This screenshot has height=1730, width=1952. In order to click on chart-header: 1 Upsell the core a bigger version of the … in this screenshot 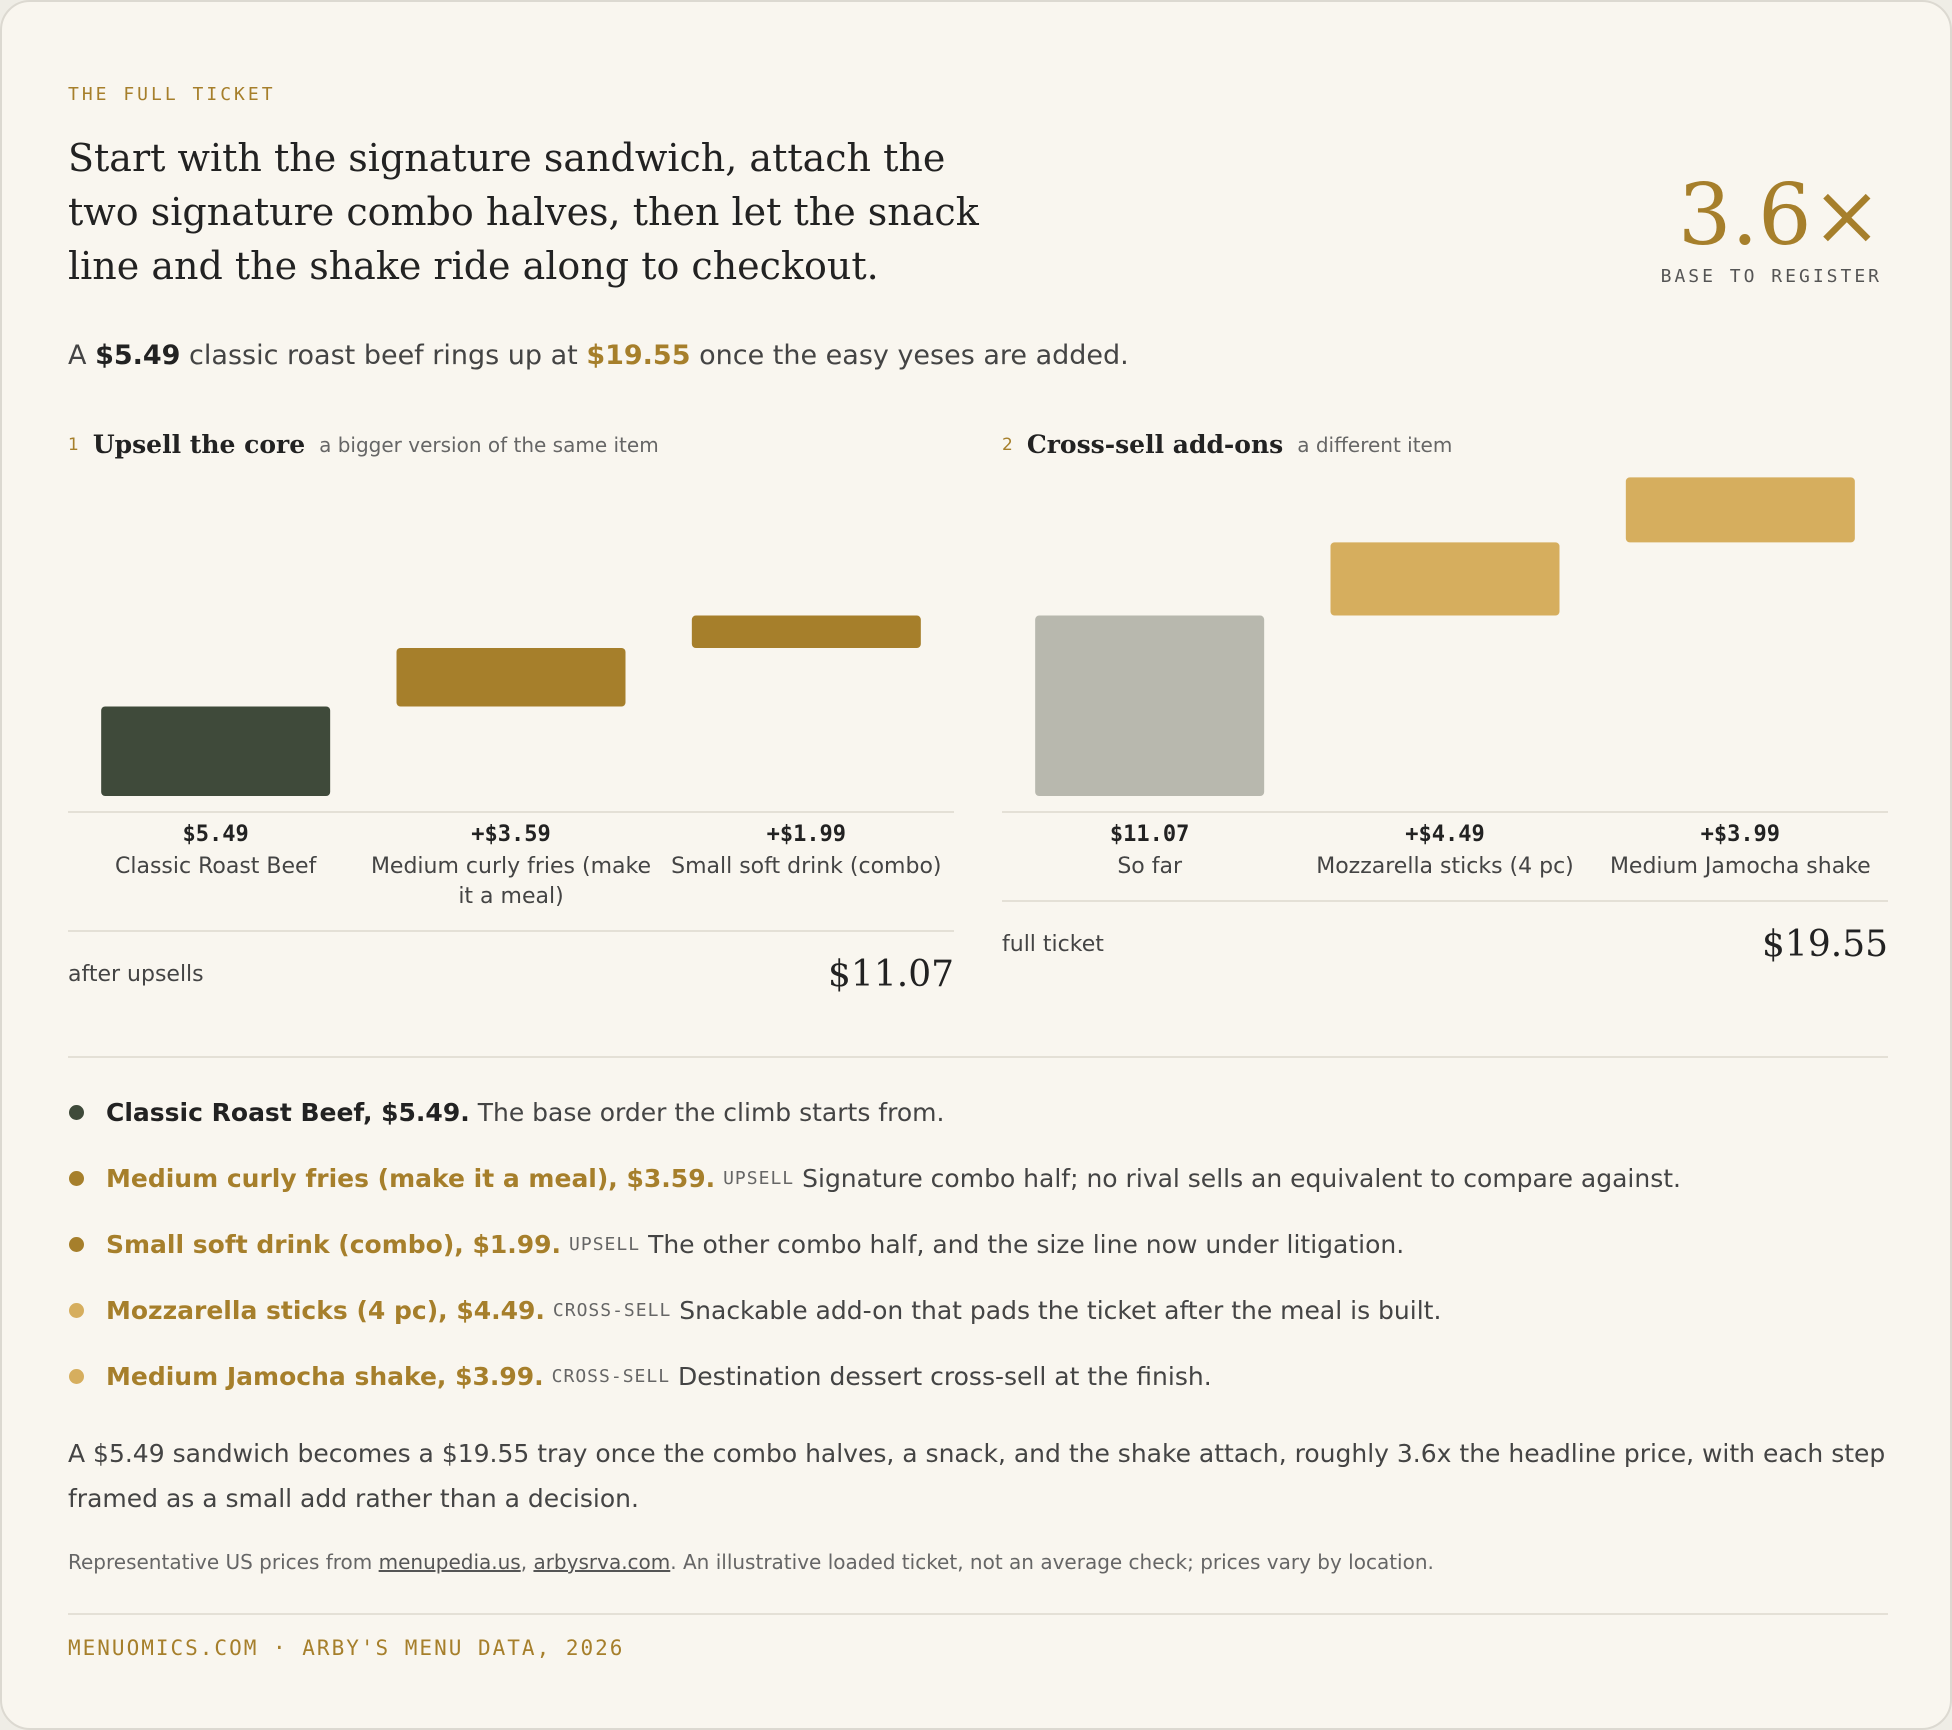, I will do `click(511, 444)`.